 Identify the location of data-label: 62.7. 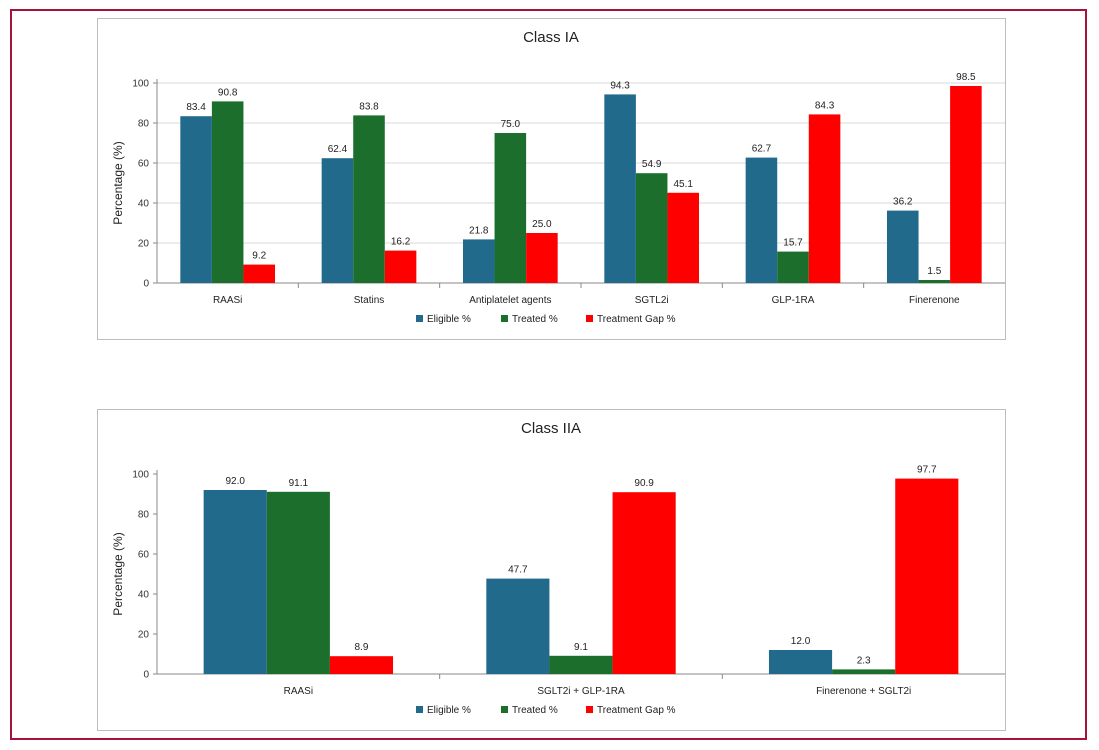
(762, 149).